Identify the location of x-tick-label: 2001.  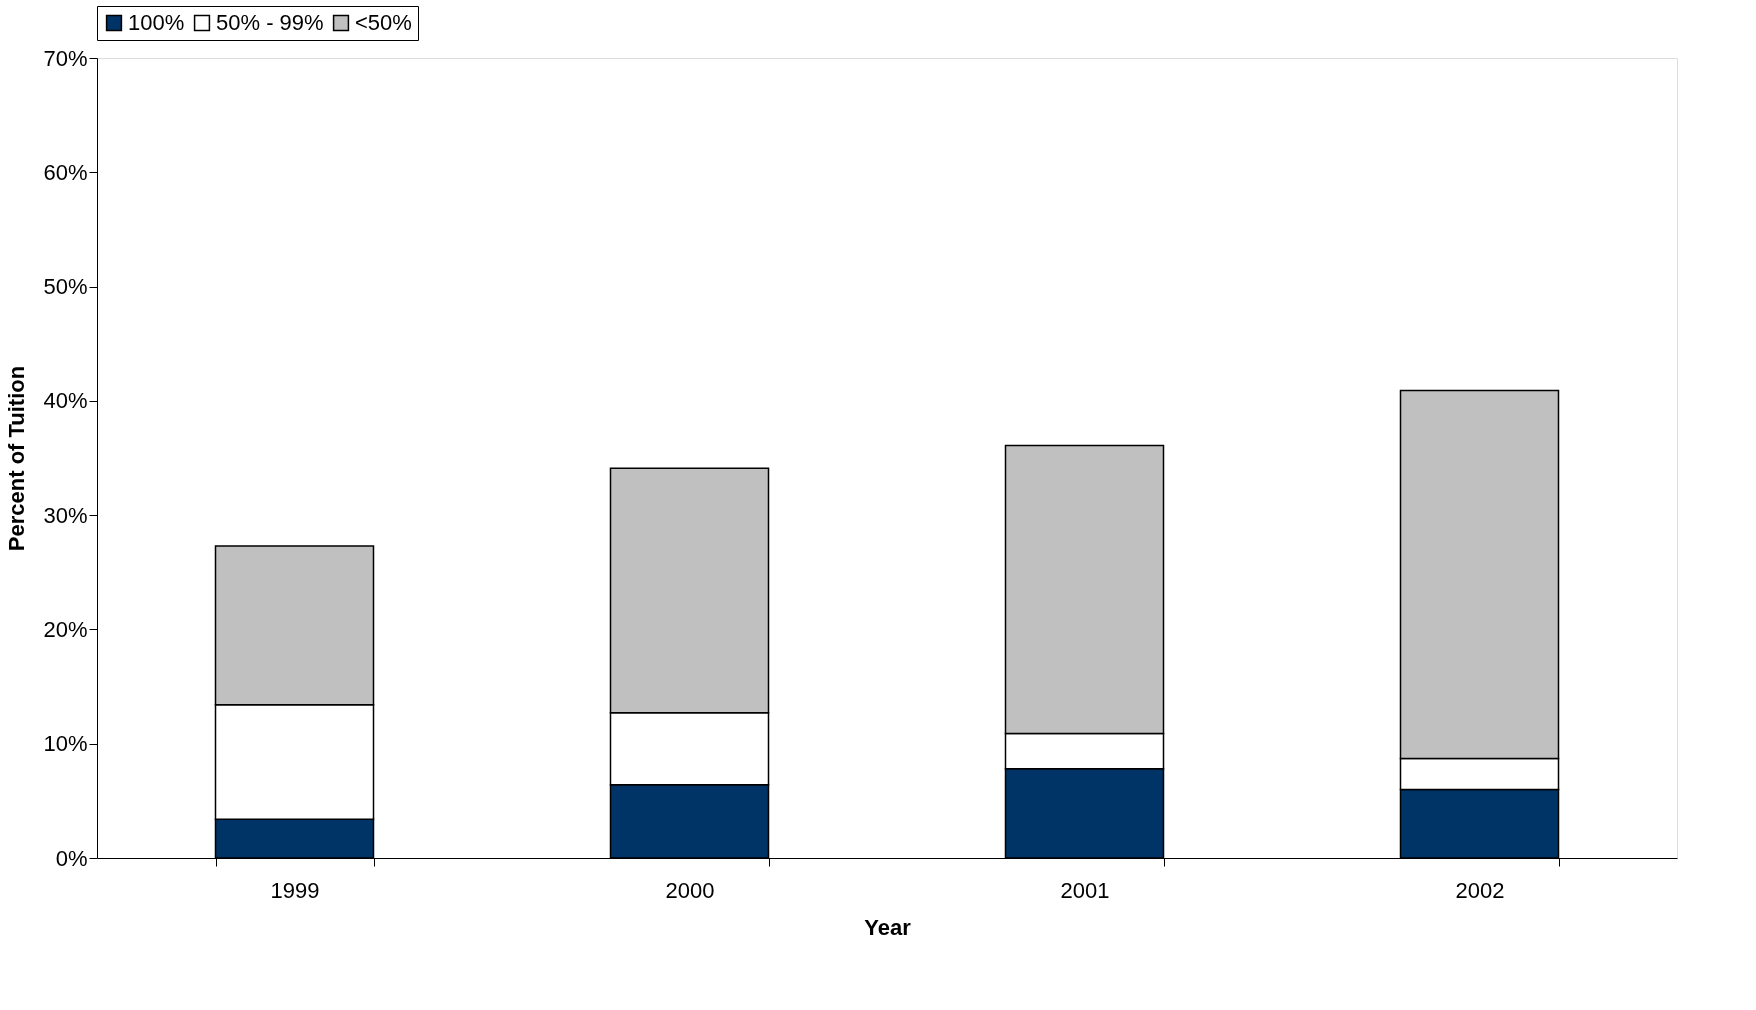
(1085, 890).